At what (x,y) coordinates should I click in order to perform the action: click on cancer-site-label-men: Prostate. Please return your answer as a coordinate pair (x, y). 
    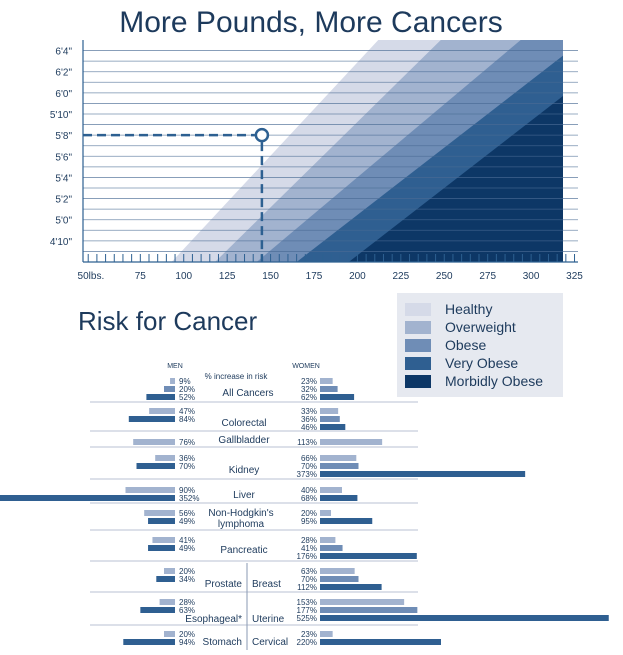
    Looking at the image, I should click on (224, 584).